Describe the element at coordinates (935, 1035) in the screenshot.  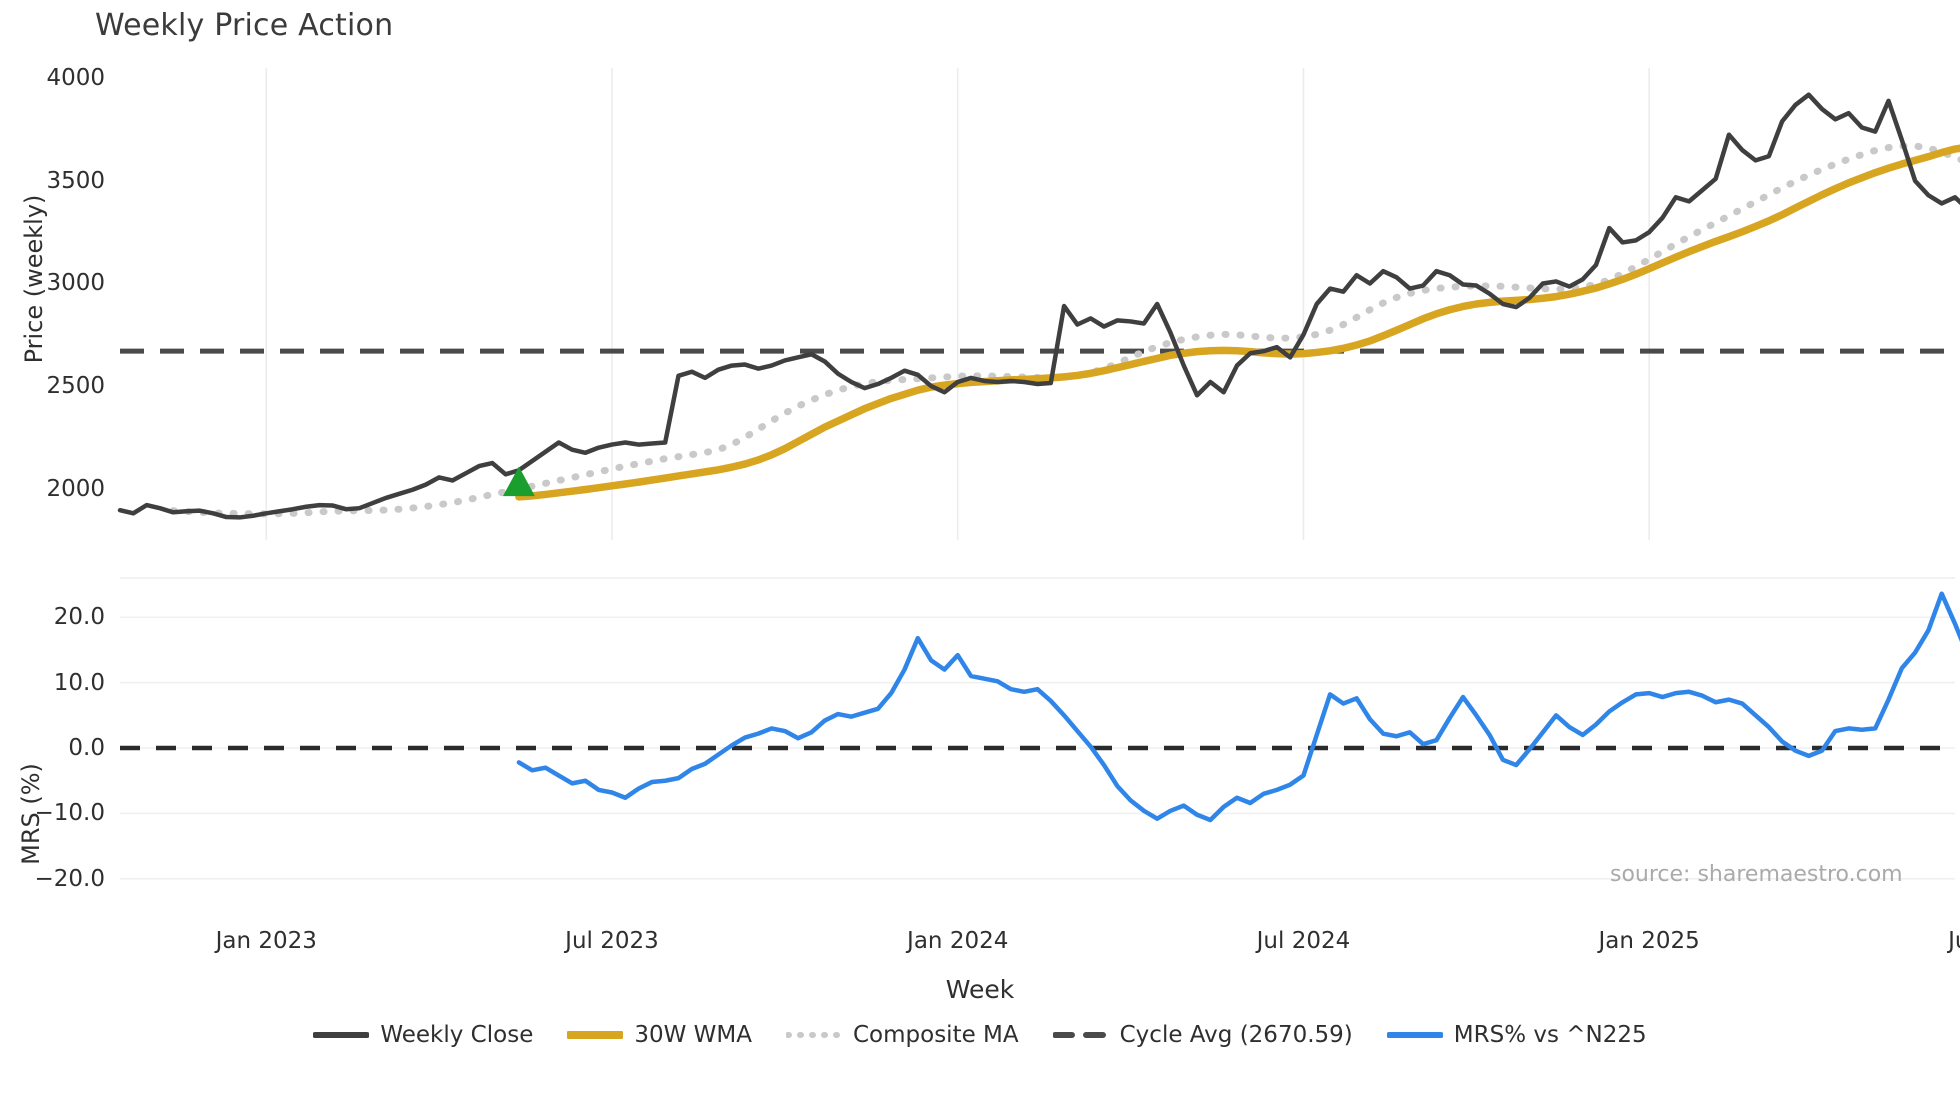
I see `legend-label-3: Composite MA` at that location.